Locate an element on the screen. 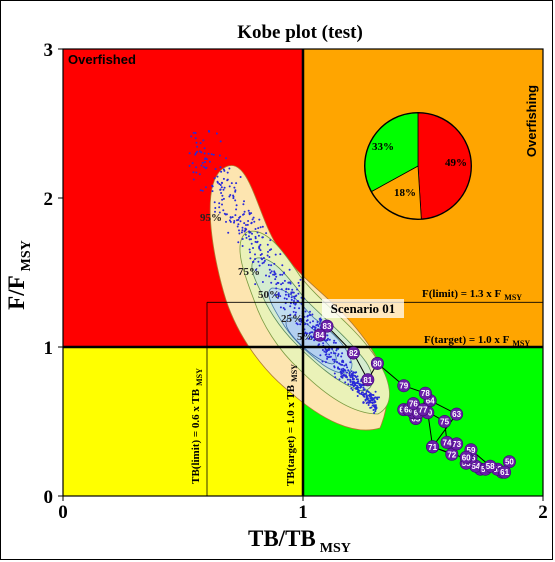 The width and height of the screenshot is (555, 562). trajectory-year-label: 73 is located at coordinates (456, 444).